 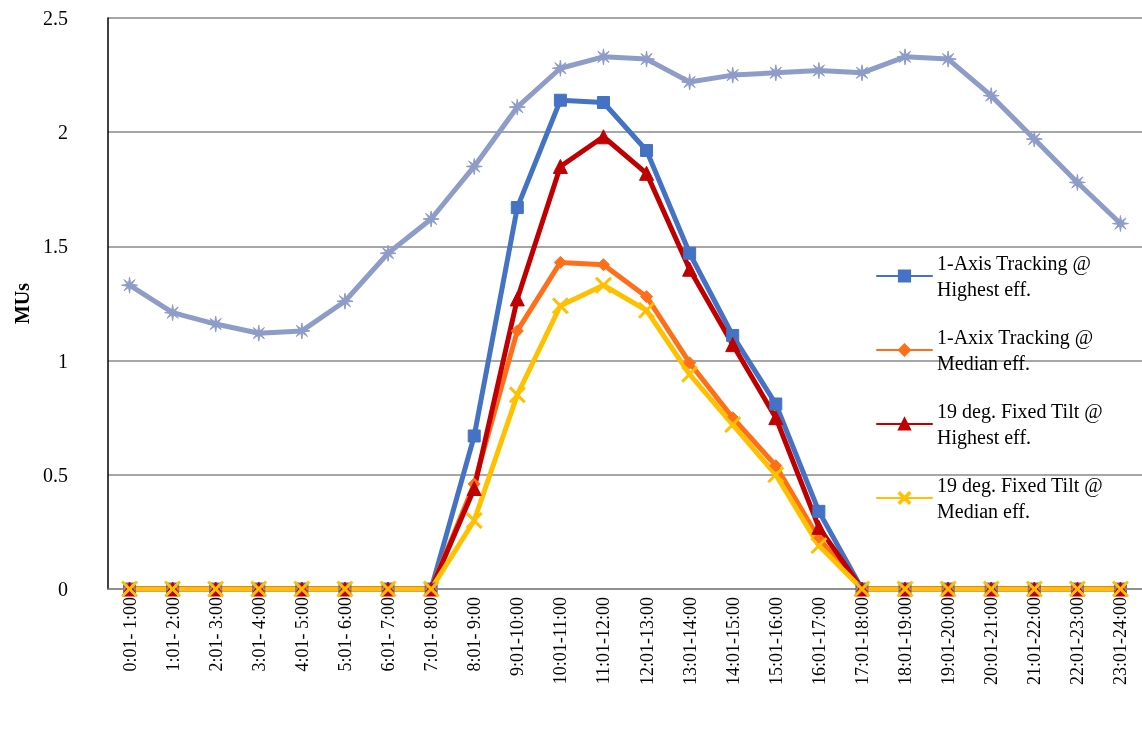 What do you see at coordinates (63, 132) in the screenshot?
I see `y-tick-label: 2` at bounding box center [63, 132].